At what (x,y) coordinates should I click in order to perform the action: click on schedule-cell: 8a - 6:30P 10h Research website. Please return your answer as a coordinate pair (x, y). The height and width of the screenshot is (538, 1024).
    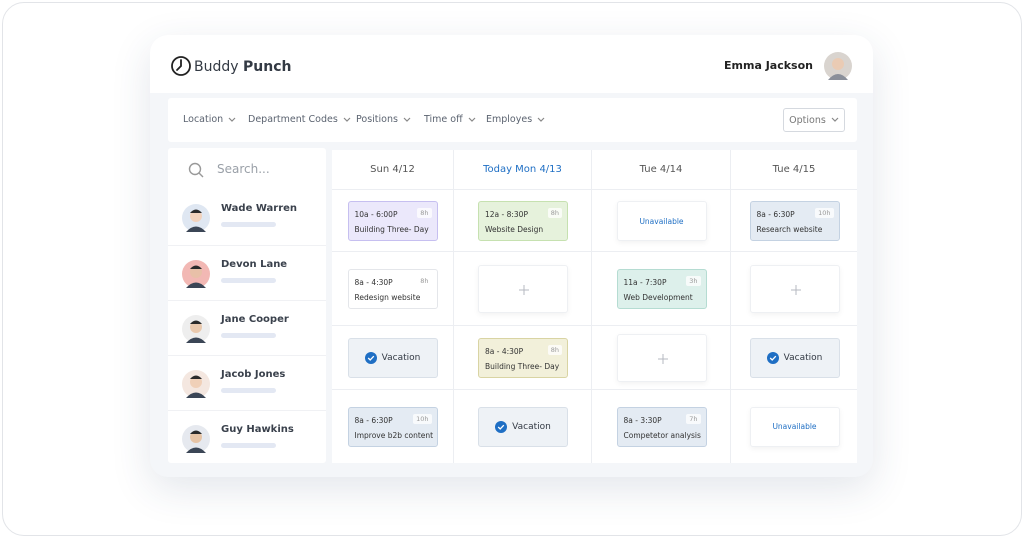
    Looking at the image, I should click on (793, 221).